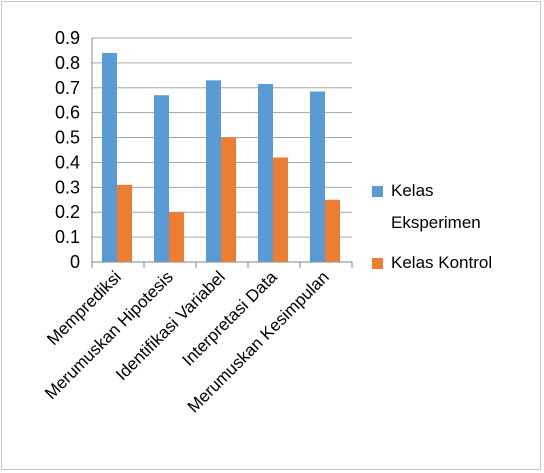 The width and height of the screenshot is (544, 473). Describe the element at coordinates (436, 222) in the screenshot. I see `legend-label: Eksperimen` at that location.